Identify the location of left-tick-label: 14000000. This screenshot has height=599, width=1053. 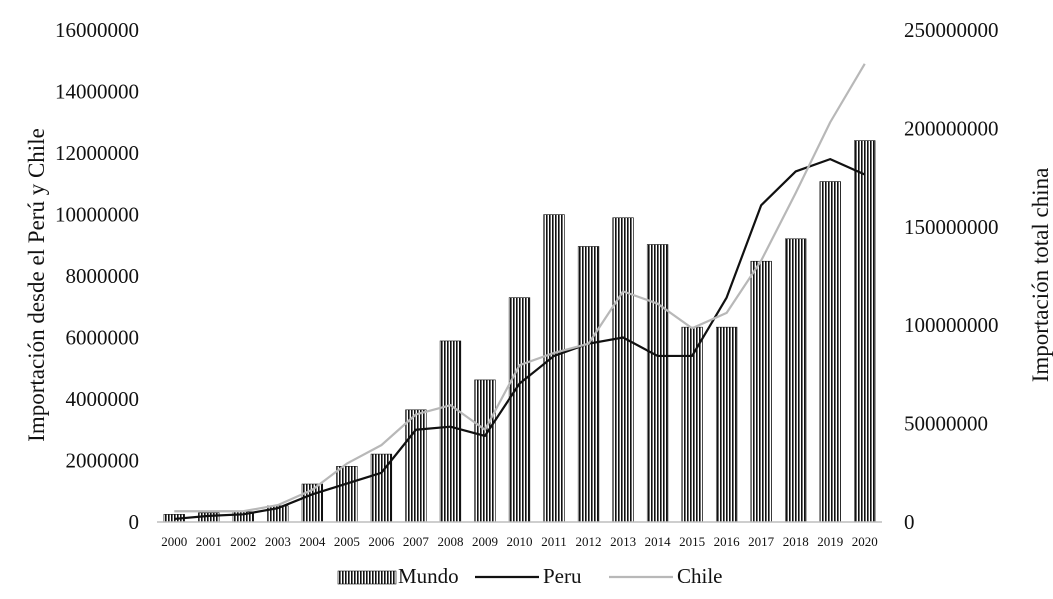
(97, 92).